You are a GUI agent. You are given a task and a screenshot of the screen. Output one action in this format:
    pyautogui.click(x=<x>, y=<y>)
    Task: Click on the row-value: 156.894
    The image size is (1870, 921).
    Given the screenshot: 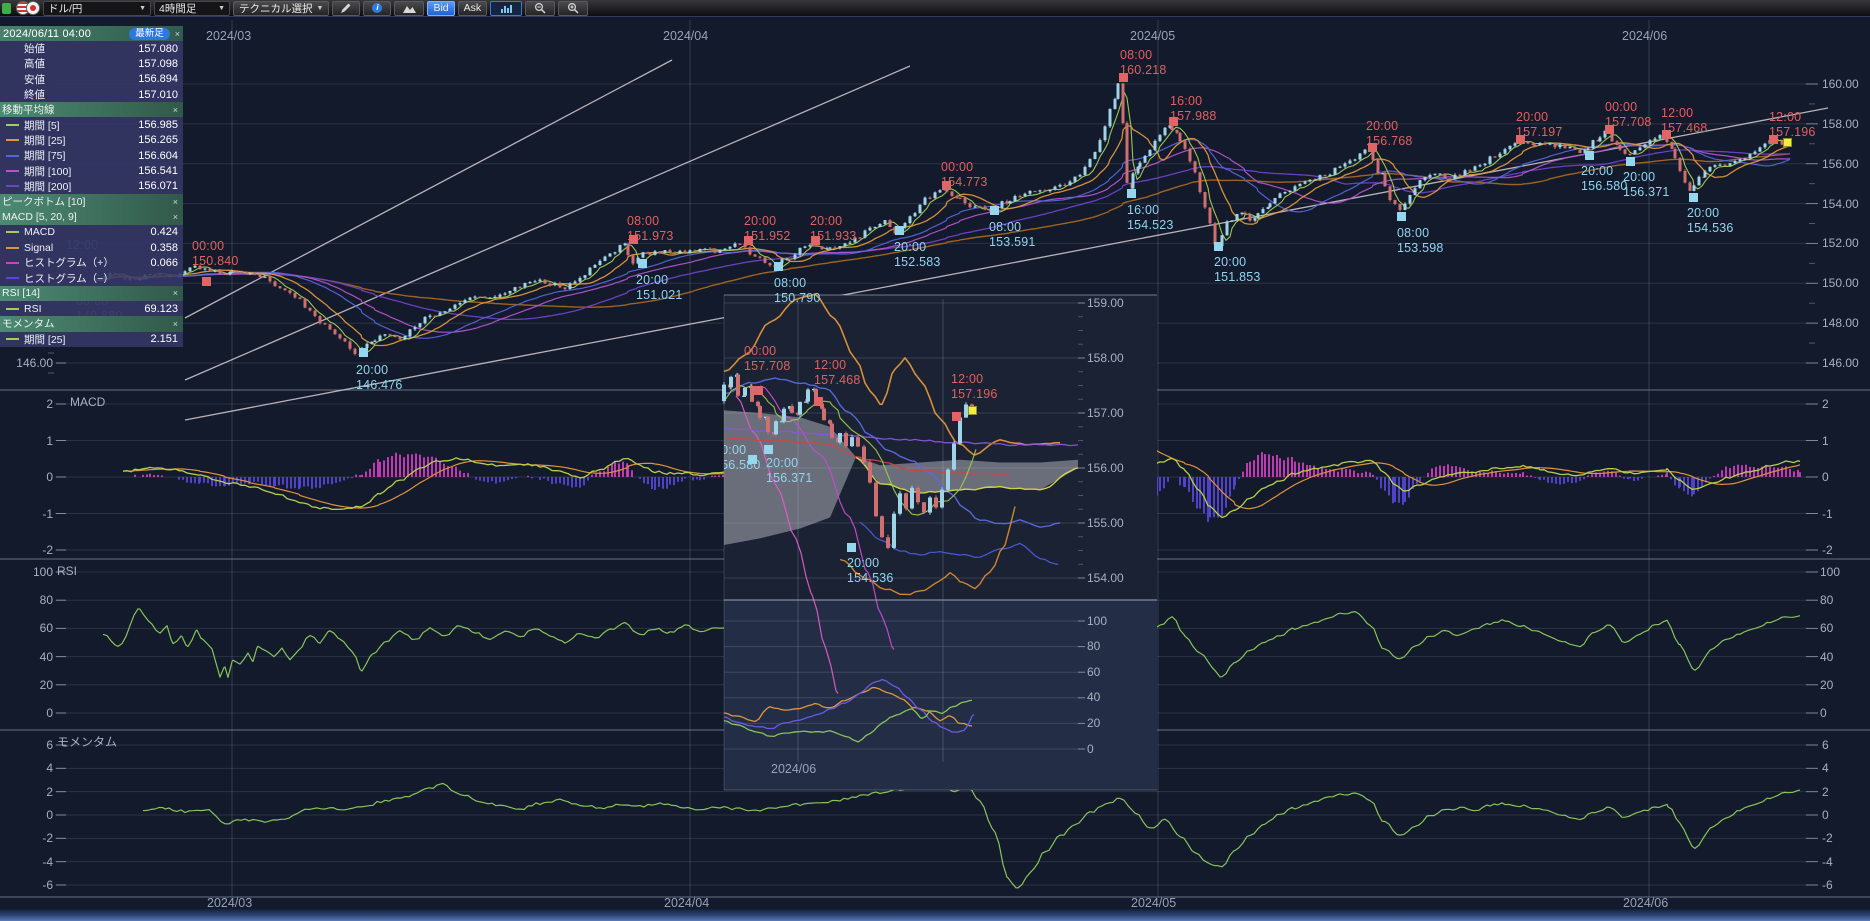 What is the action you would take?
    pyautogui.click(x=158, y=79)
    